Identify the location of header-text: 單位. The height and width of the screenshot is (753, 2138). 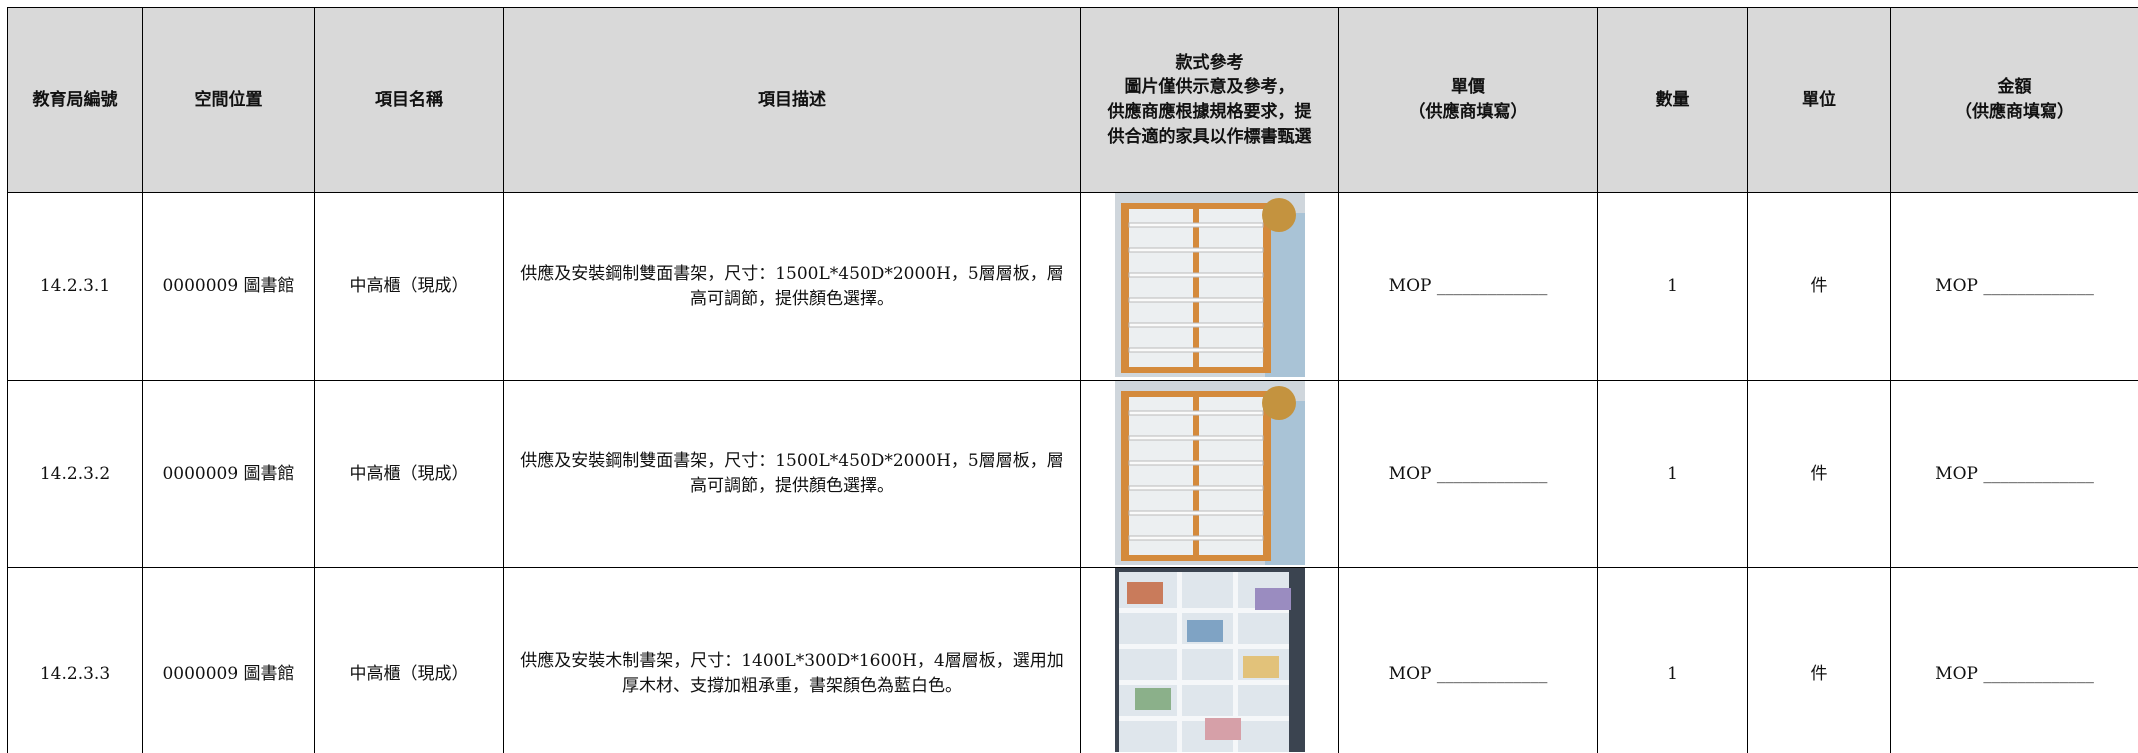
(1819, 99).